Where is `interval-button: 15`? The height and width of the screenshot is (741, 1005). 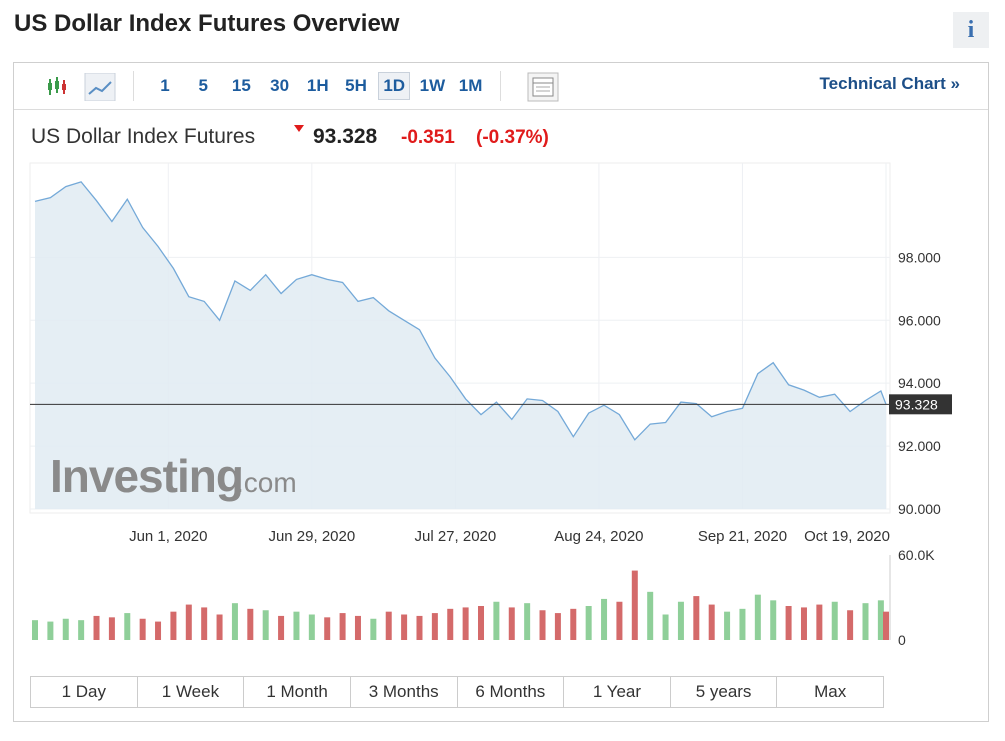
interval-button: 15 is located at coordinates (241, 85).